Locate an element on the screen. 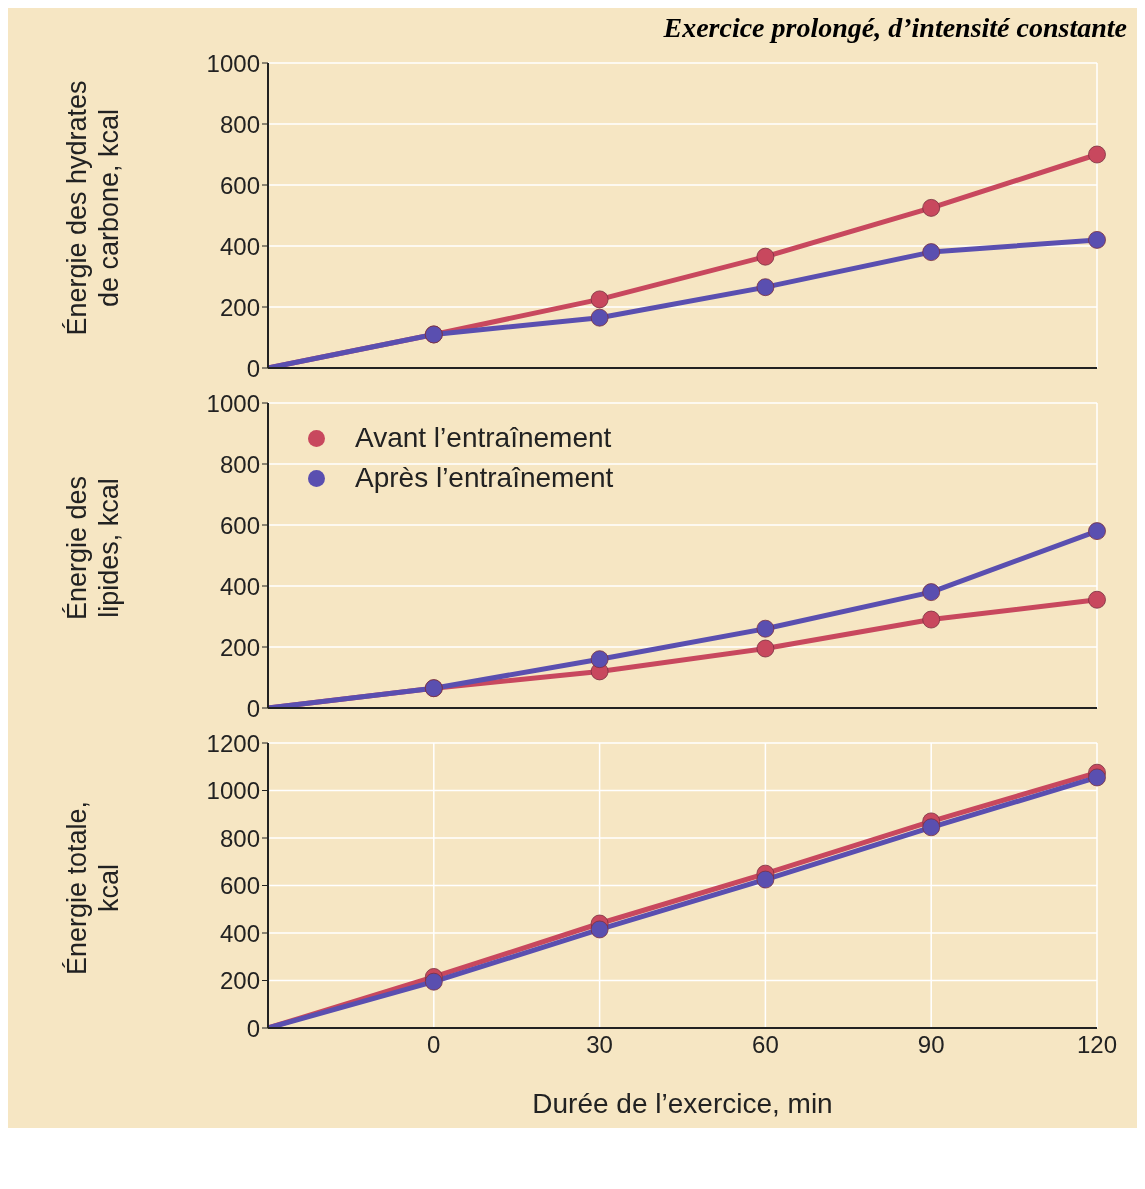 This screenshot has width=1145, height=1189. legend-label: Avant l’entraînement is located at coordinates (483, 438).